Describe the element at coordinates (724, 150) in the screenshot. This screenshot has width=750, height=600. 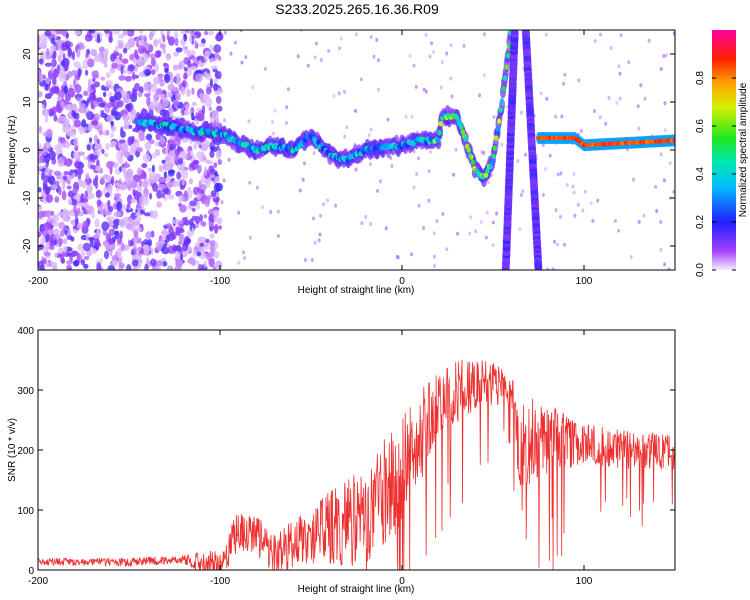
I see `colorbar-gradient` at that location.